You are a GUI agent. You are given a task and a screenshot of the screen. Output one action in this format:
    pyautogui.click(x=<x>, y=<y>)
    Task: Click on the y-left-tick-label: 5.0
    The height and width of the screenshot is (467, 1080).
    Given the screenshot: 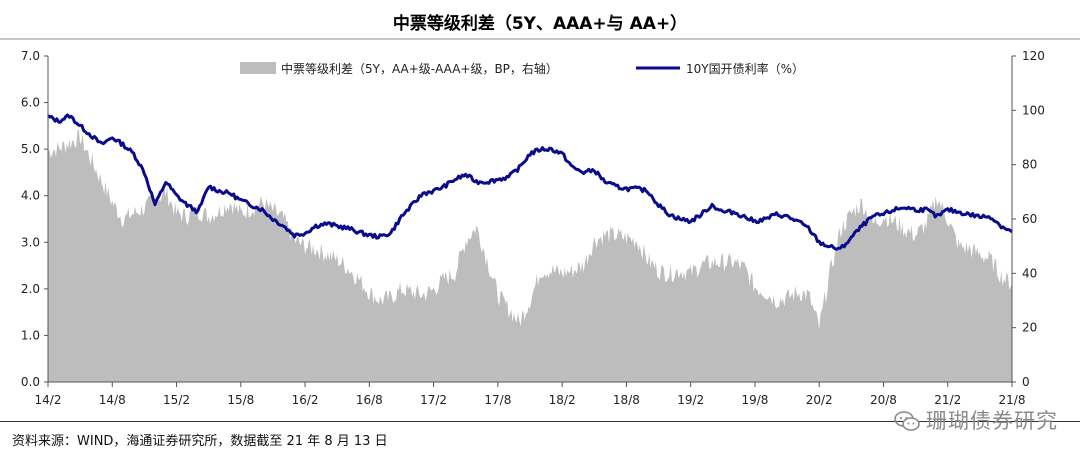 What is the action you would take?
    pyautogui.click(x=30, y=149)
    